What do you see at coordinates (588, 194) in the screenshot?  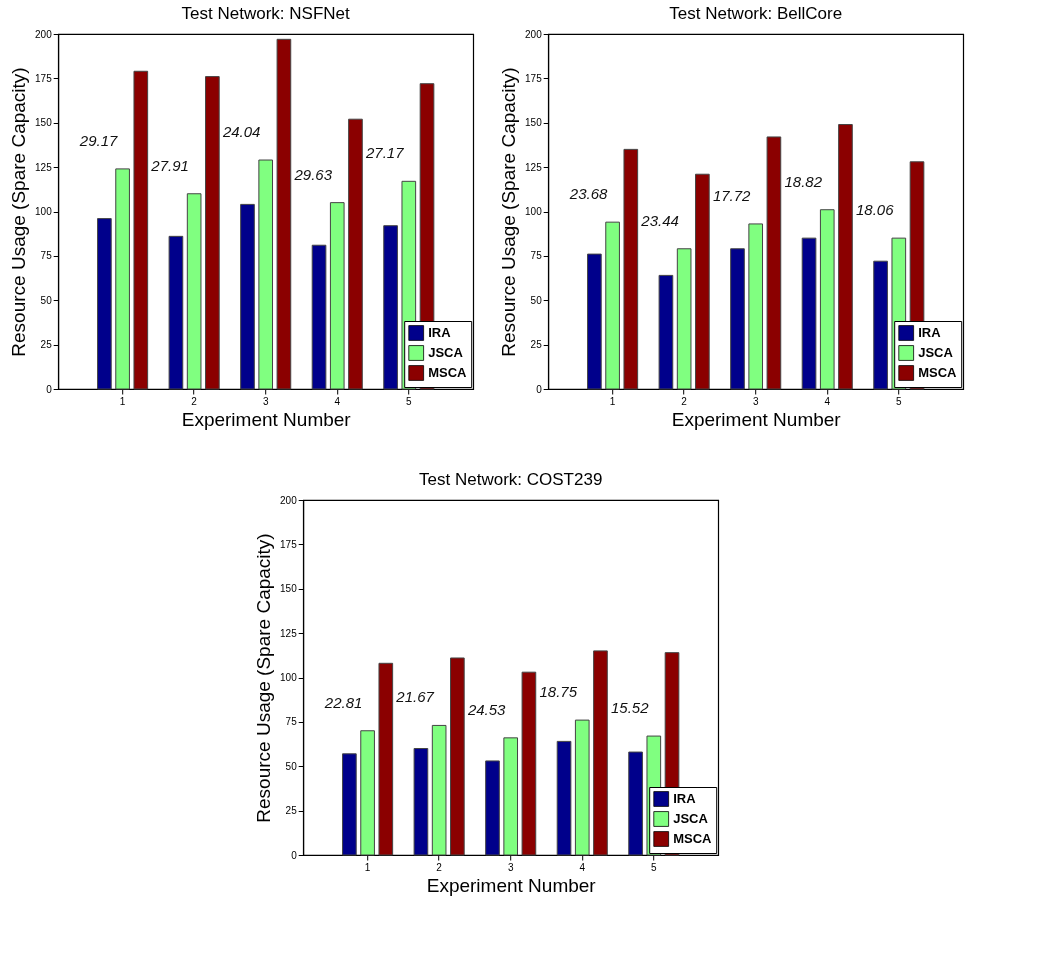 I see `annotation: 23.68` at bounding box center [588, 194].